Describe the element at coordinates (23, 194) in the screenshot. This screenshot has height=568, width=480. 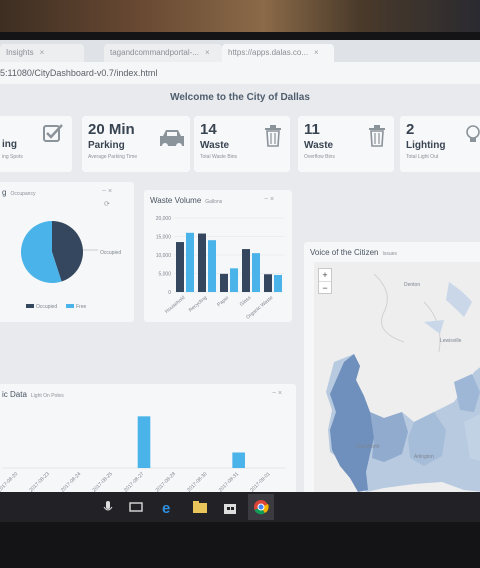
I see `panel-subtitle: Occupancy` at that location.